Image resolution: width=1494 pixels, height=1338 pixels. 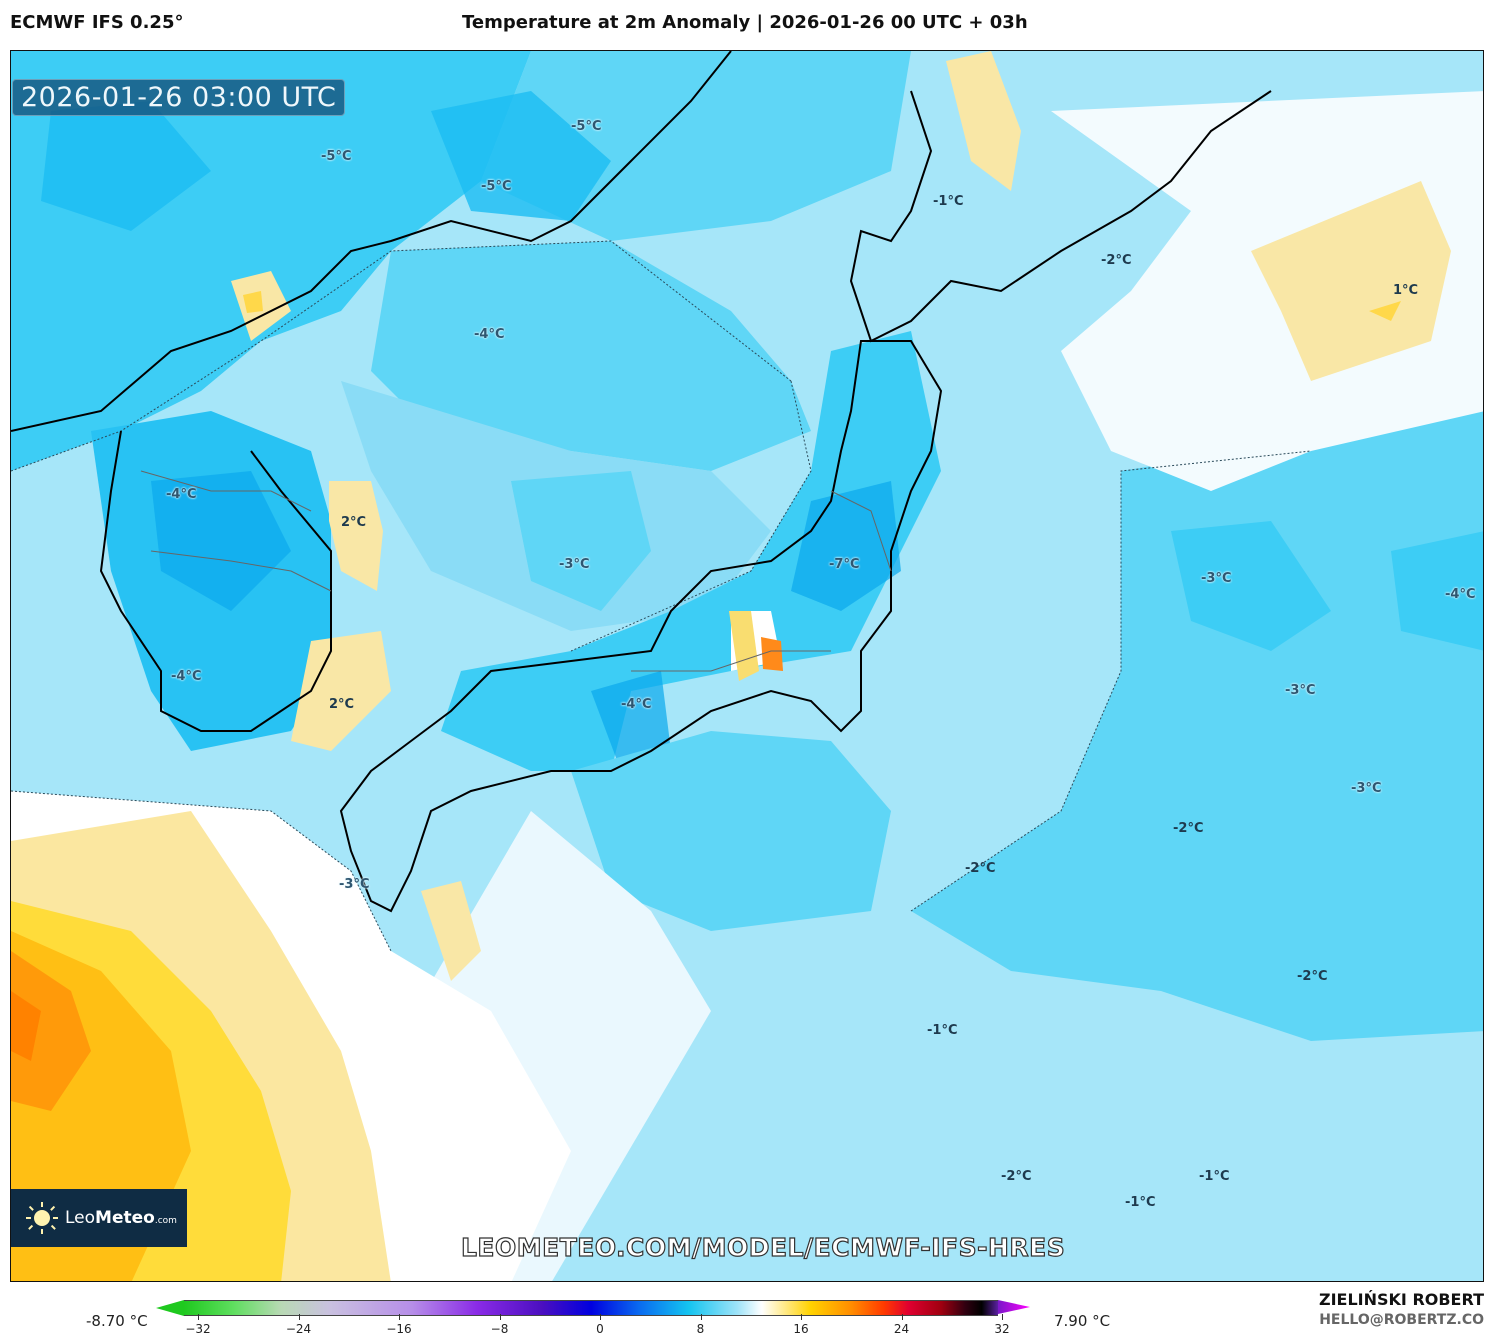 I want to click on colorbar-tick-label: 8, so click(x=700, y=1329).